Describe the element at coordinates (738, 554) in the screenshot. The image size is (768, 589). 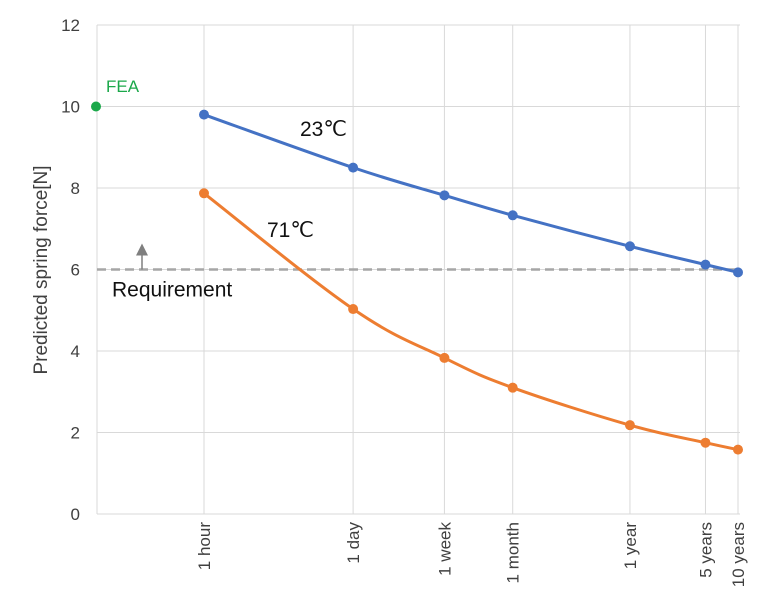
I see `x-tick-label: 10 years` at that location.